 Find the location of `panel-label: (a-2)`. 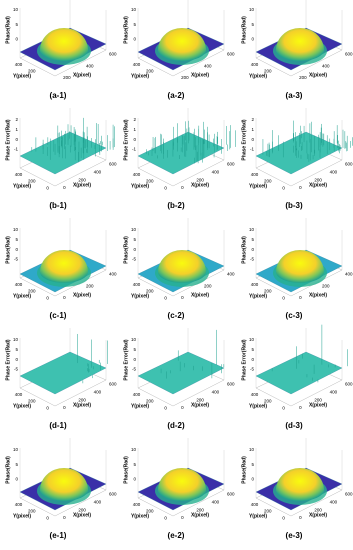

panel-label: (a-2) is located at coordinates (176, 95).